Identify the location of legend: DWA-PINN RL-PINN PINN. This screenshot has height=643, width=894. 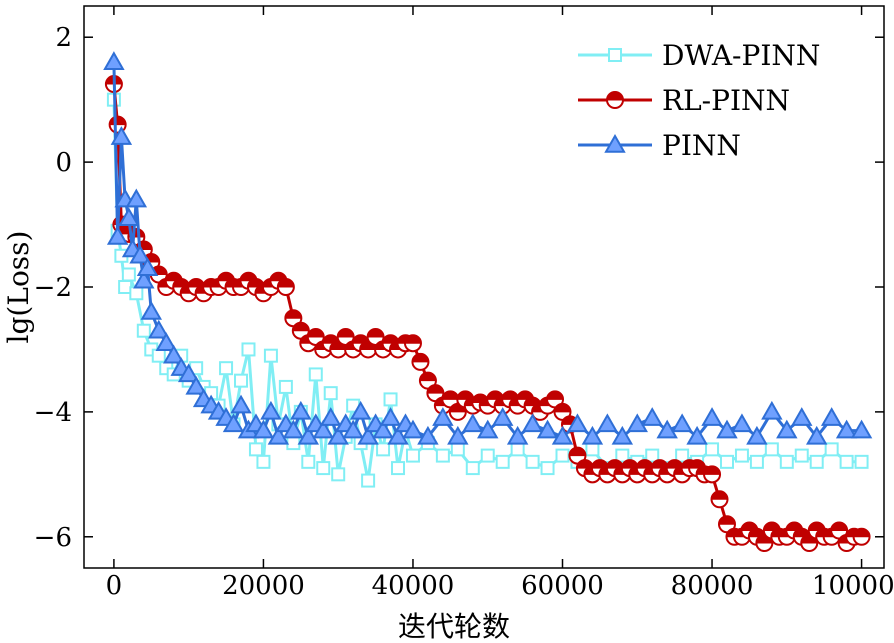
(699, 100).